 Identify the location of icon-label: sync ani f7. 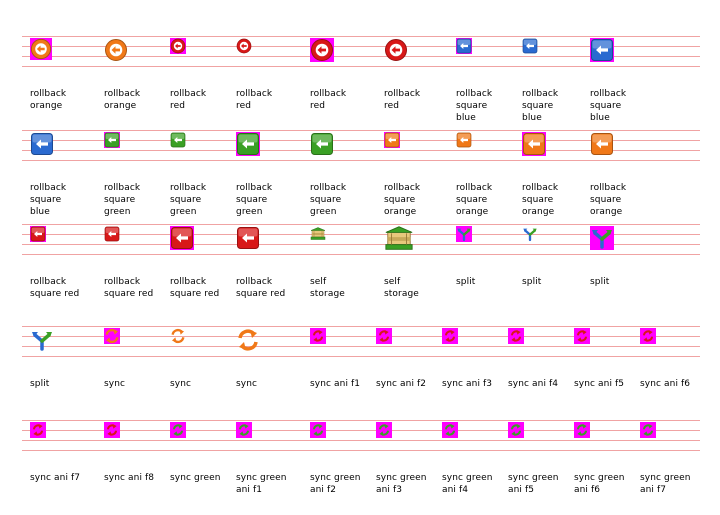
(55, 478).